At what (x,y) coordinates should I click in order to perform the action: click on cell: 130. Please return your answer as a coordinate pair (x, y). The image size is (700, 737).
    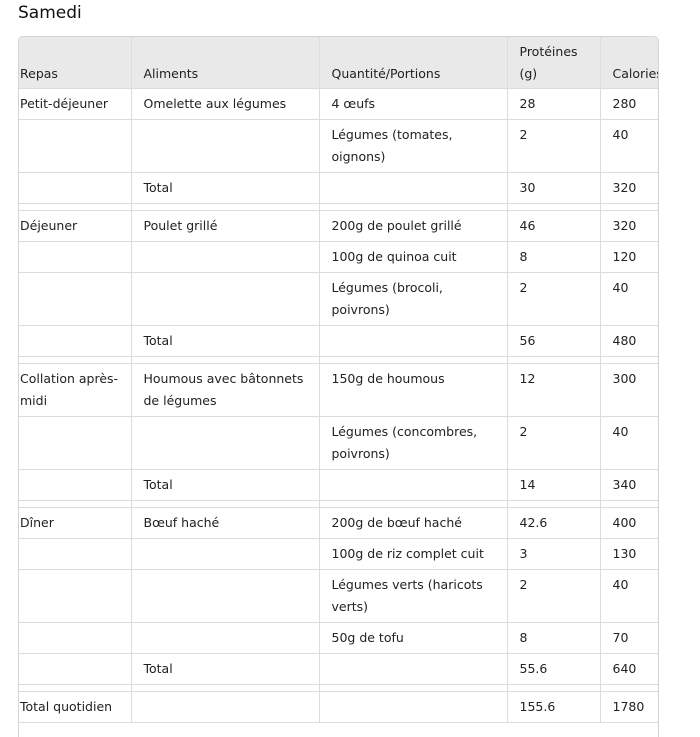
    Looking at the image, I should click on (628, 554).